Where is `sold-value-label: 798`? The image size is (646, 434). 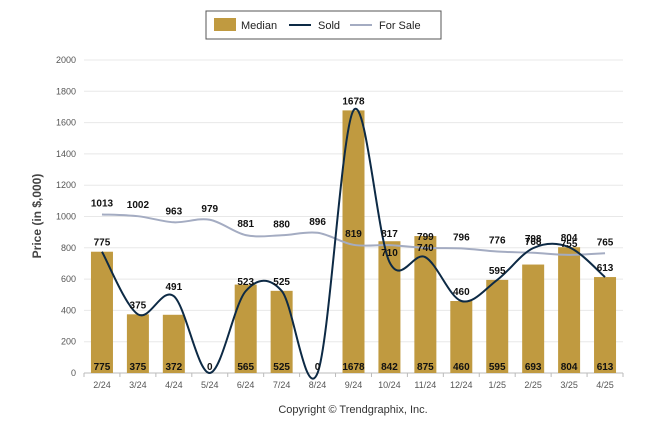
sold-value-label: 798 is located at coordinates (533, 239).